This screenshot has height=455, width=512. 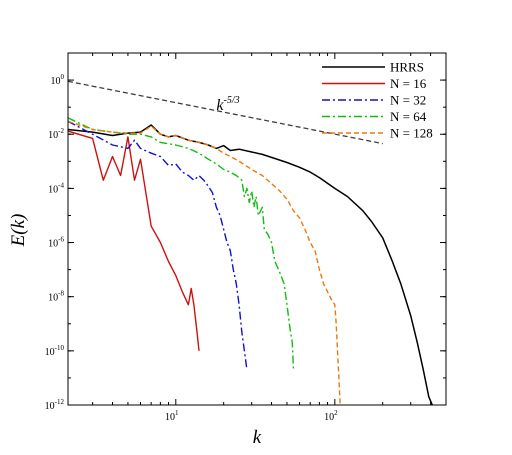 I want to click on y-tick-label: 10⁻⁸, so click(x=56, y=297).